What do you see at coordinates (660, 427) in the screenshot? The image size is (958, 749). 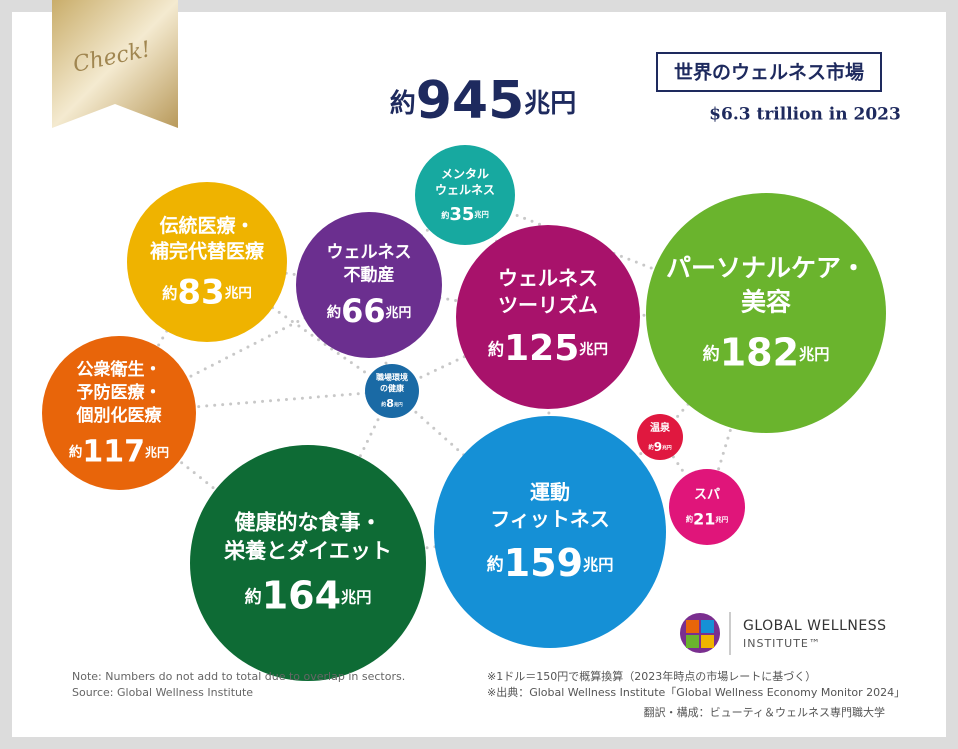 I see `bubble-label: 温泉` at bounding box center [660, 427].